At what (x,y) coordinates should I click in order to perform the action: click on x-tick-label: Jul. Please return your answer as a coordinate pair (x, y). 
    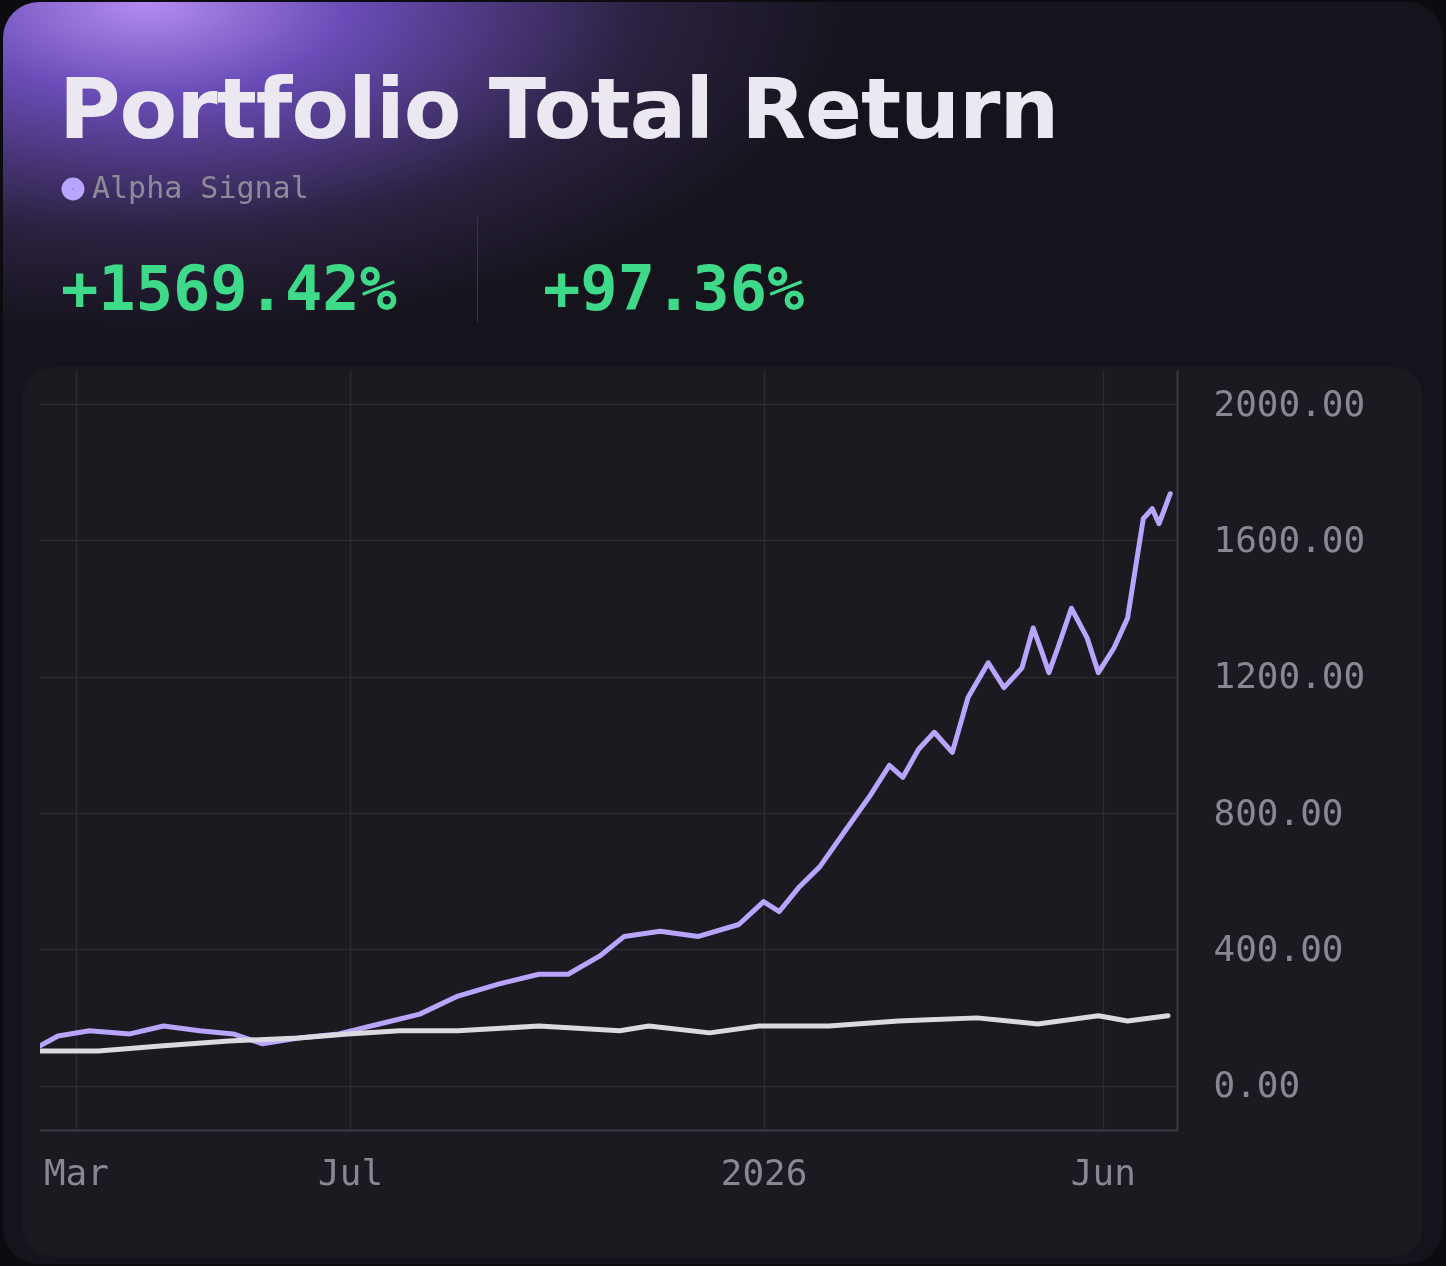
    Looking at the image, I should click on (351, 1172).